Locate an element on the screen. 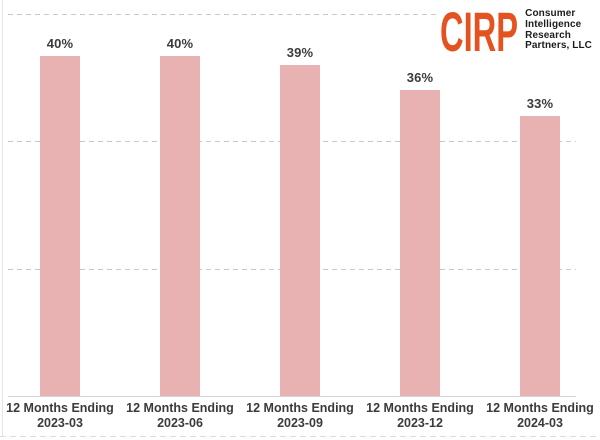 The image size is (600, 440). bar-value-label: 36% is located at coordinates (420, 77).